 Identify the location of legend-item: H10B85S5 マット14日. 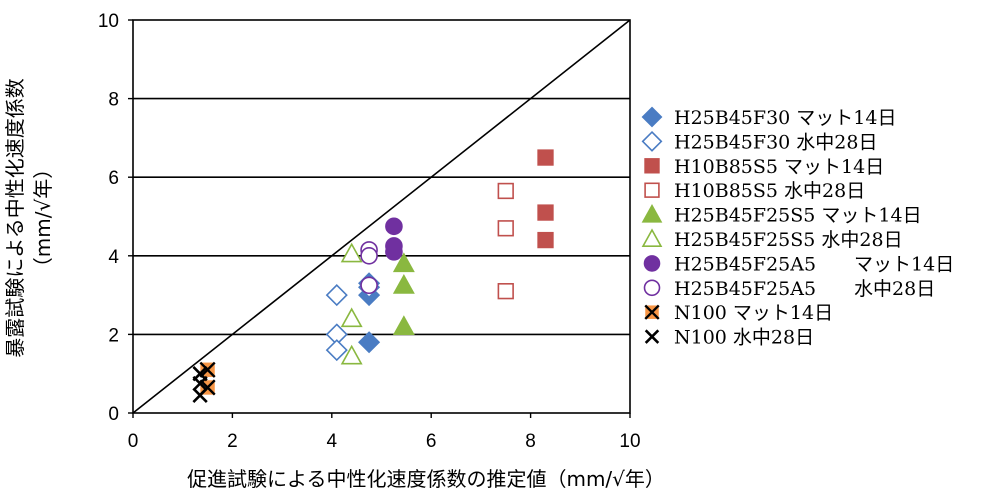
(764, 167).